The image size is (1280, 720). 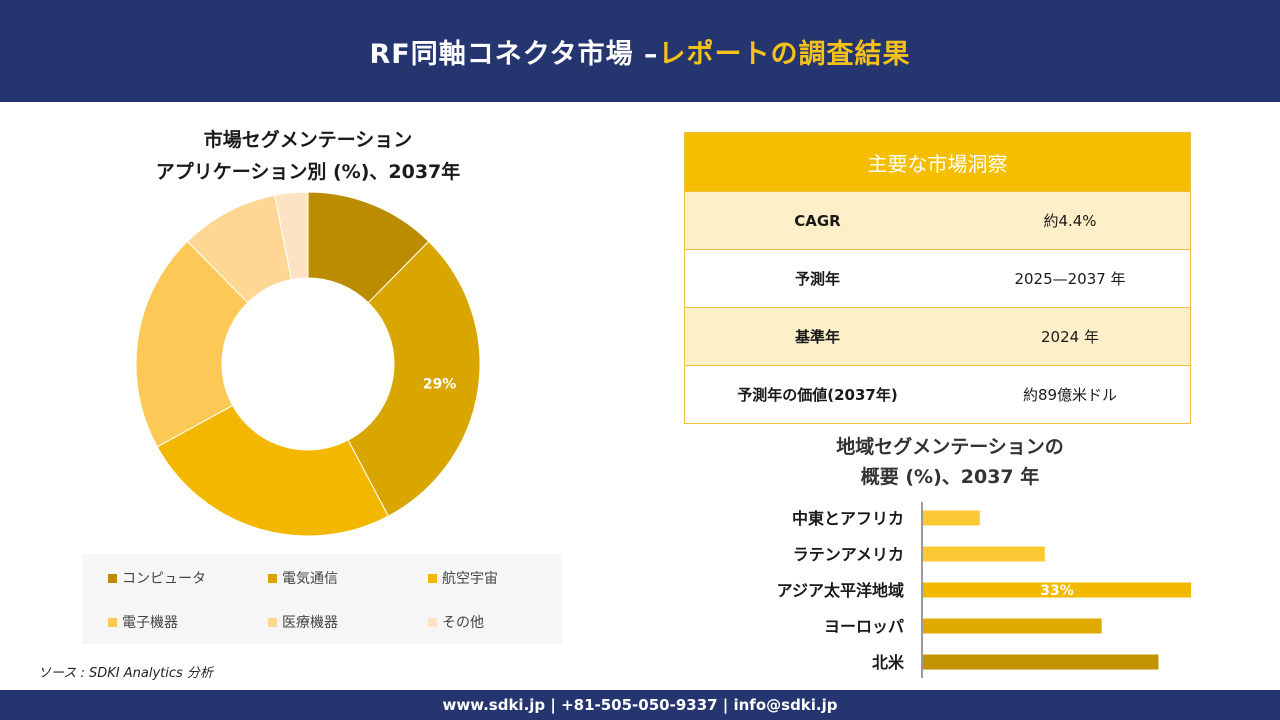 What do you see at coordinates (817, 337) in the screenshot?
I see `insight-label: 基準年` at bounding box center [817, 337].